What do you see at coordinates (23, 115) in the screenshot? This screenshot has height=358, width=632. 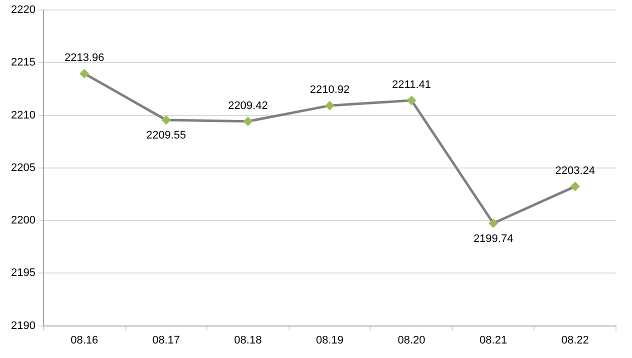 I see `y-tick-label: 2210` at bounding box center [23, 115].